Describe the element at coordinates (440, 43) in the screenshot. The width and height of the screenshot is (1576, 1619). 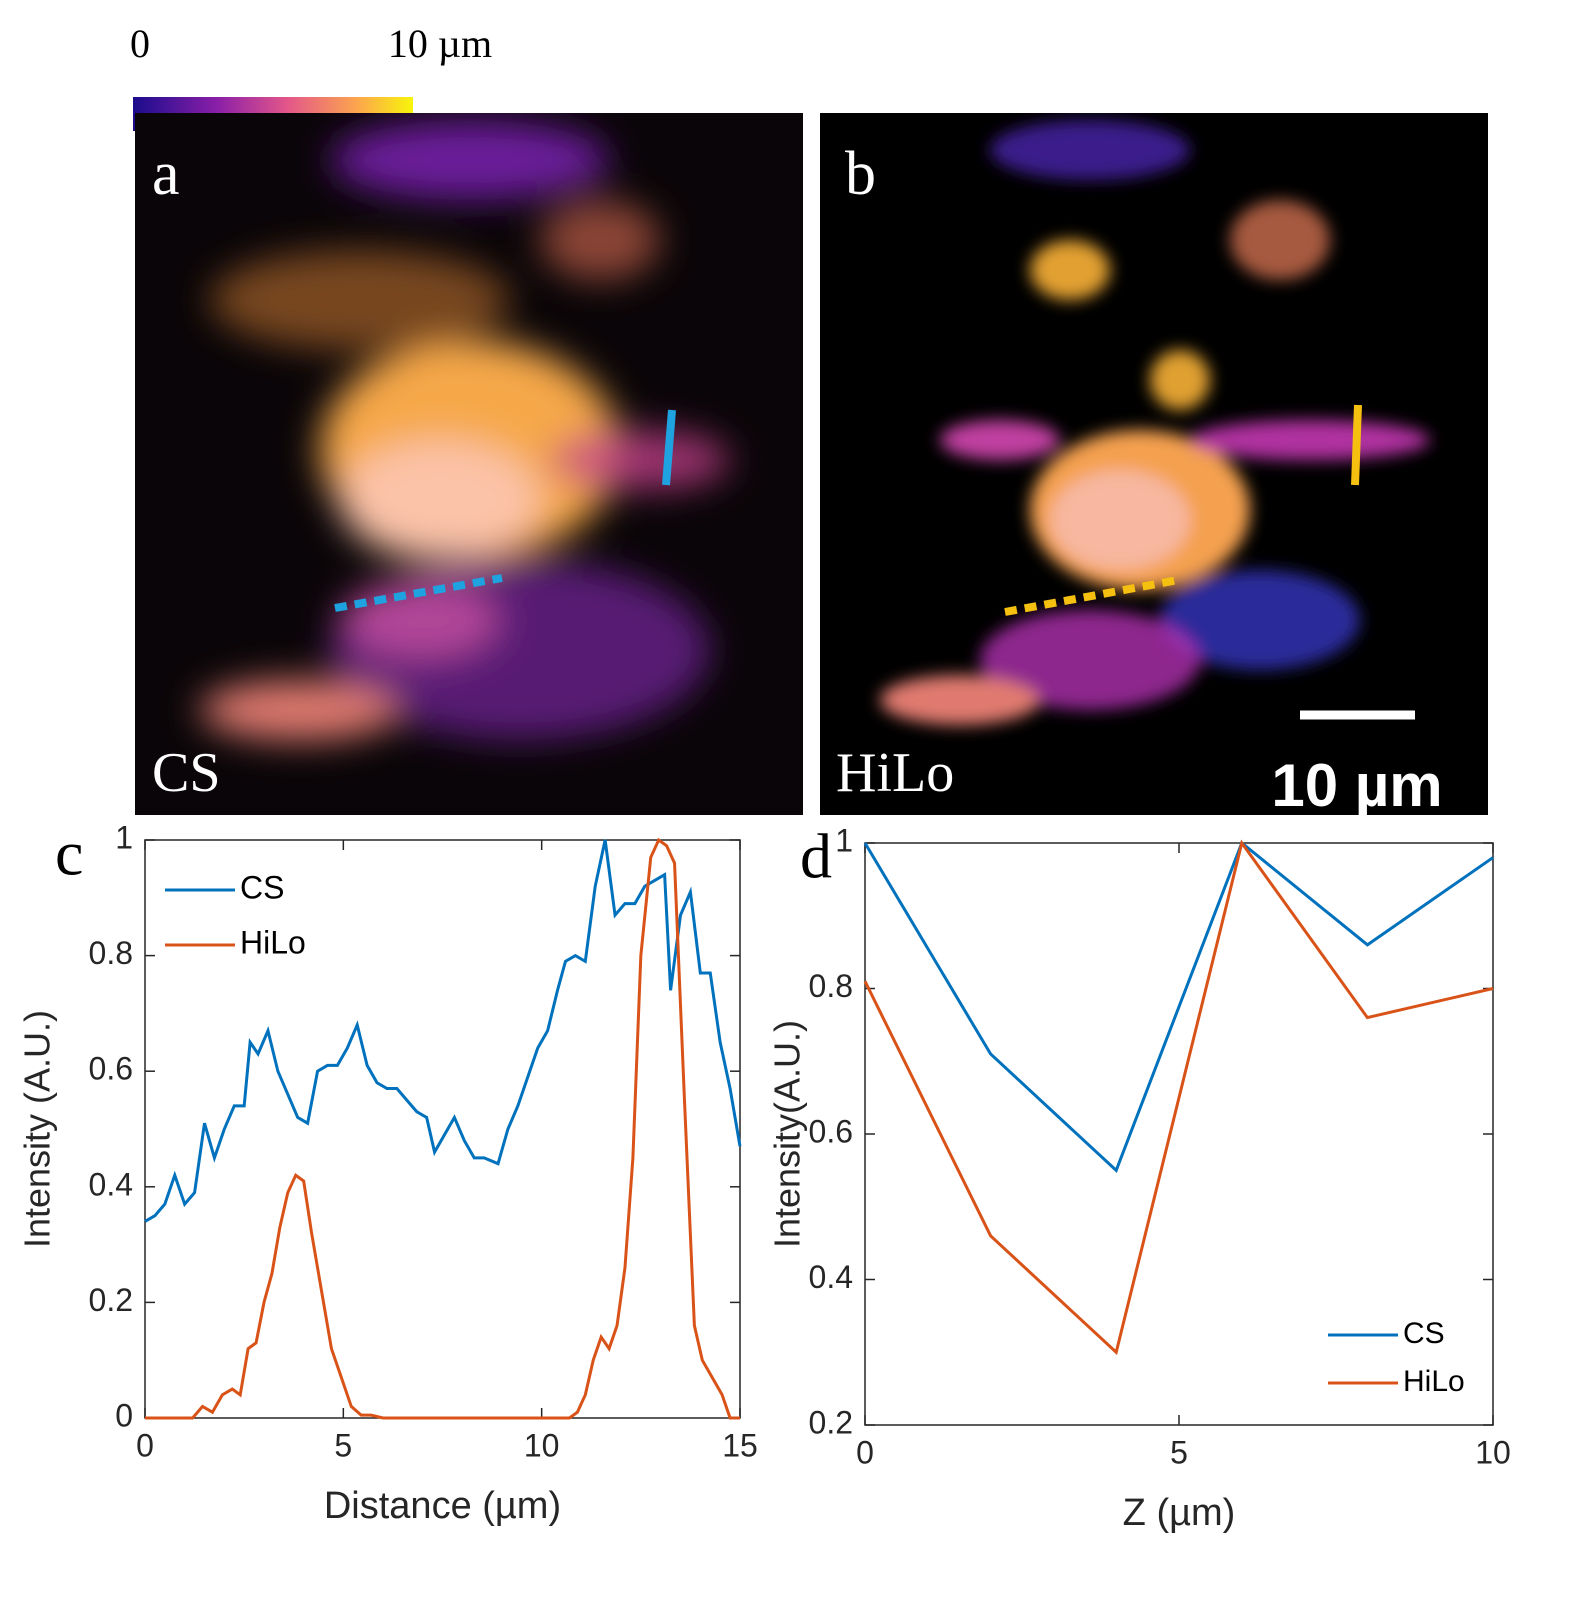
I see `colorbar-max: 10 µm` at that location.